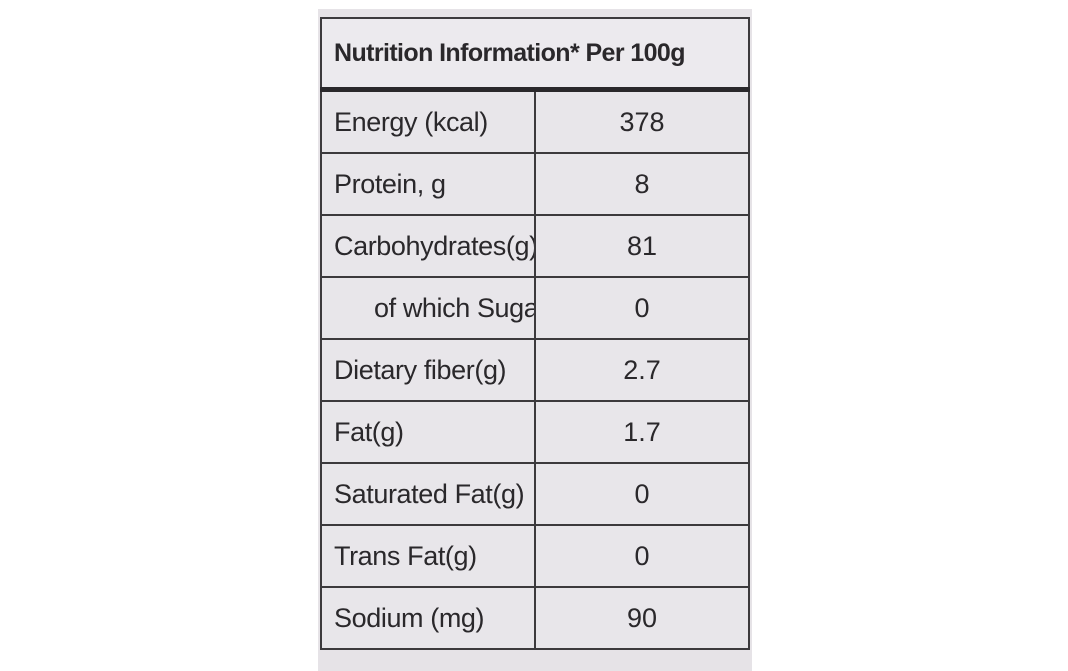  Describe the element at coordinates (642, 370) in the screenshot. I see `nutrient-value: 2.7` at that location.